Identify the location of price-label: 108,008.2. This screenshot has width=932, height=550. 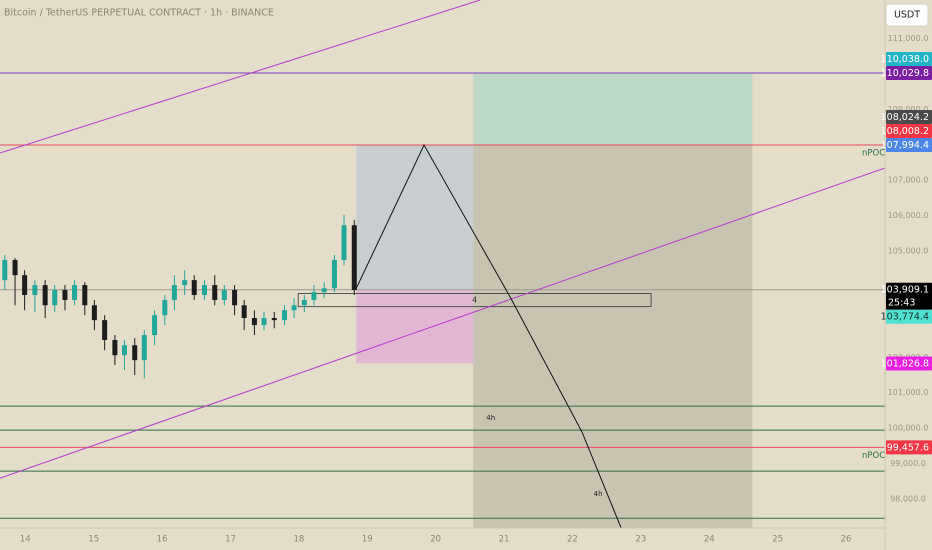
(905, 131).